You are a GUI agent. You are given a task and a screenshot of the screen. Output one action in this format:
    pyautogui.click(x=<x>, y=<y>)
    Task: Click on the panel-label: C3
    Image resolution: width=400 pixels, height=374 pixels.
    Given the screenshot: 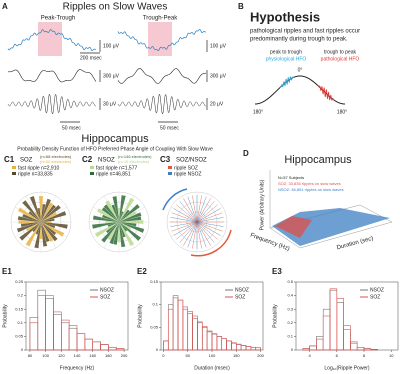 What is the action you would take?
    pyautogui.click(x=165, y=159)
    